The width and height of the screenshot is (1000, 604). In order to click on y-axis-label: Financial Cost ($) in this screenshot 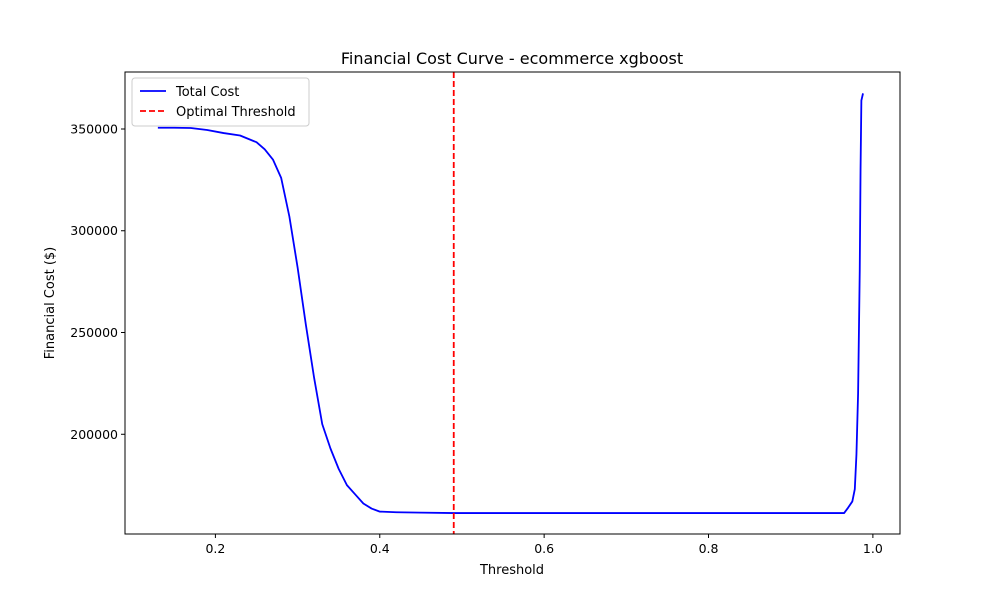, I will do `click(50, 303)`.